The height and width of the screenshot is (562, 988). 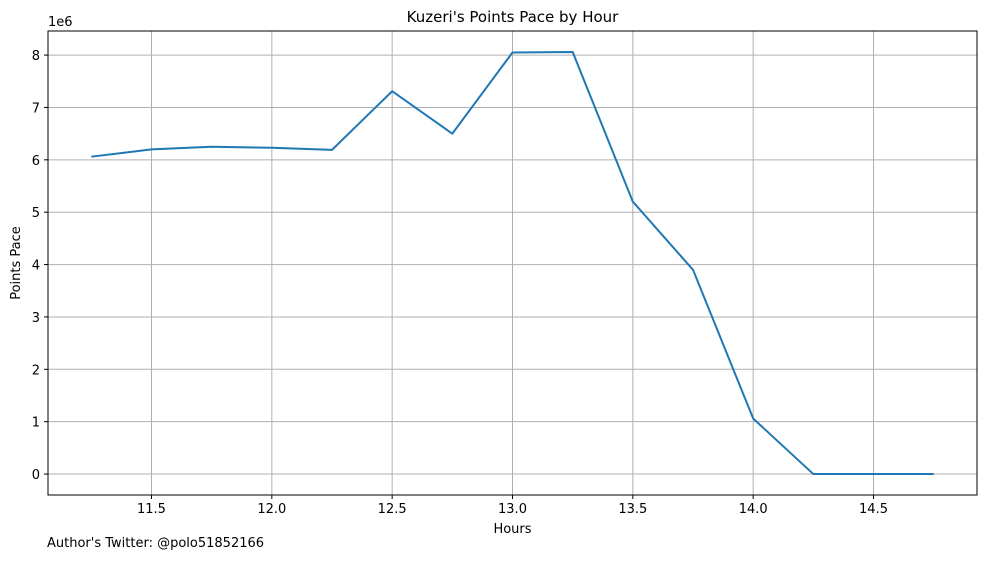 What do you see at coordinates (60, 22) in the screenshot?
I see `y-offset-label: 1e6` at bounding box center [60, 22].